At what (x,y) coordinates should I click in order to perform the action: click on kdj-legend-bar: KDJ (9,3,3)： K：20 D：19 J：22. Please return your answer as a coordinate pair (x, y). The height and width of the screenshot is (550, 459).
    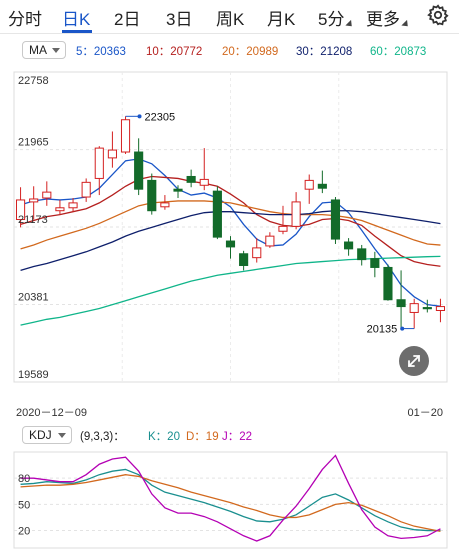
    Looking at the image, I should click on (229, 436).